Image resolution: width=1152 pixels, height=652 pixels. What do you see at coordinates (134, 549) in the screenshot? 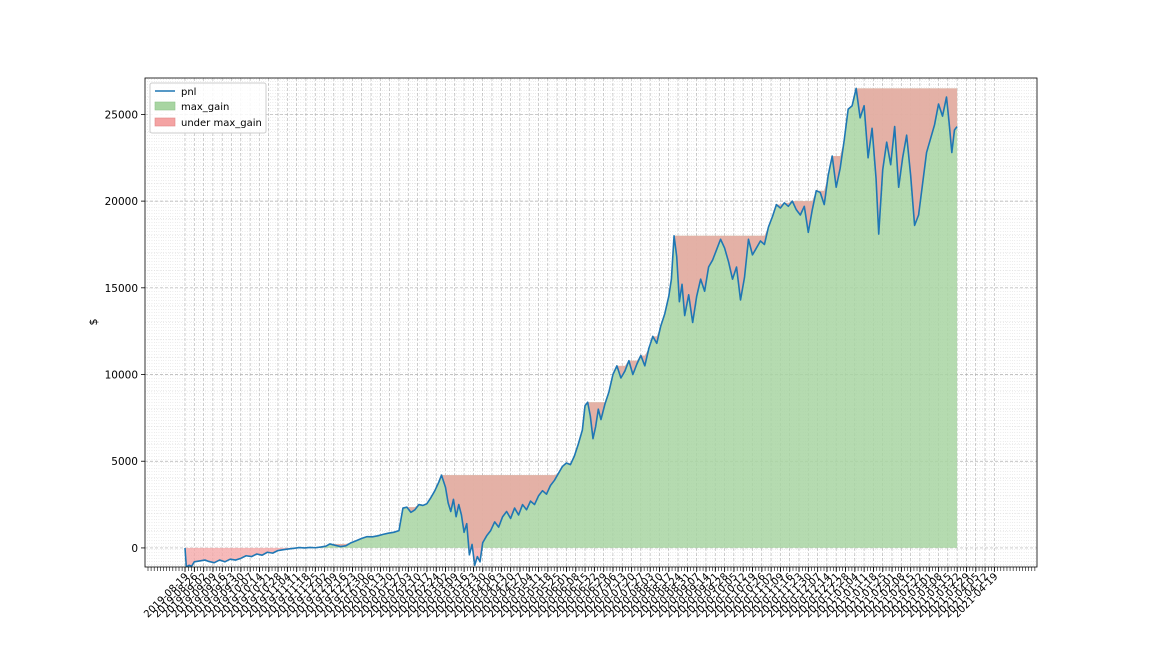
I see `y-tick-label: 0` at bounding box center [134, 549].